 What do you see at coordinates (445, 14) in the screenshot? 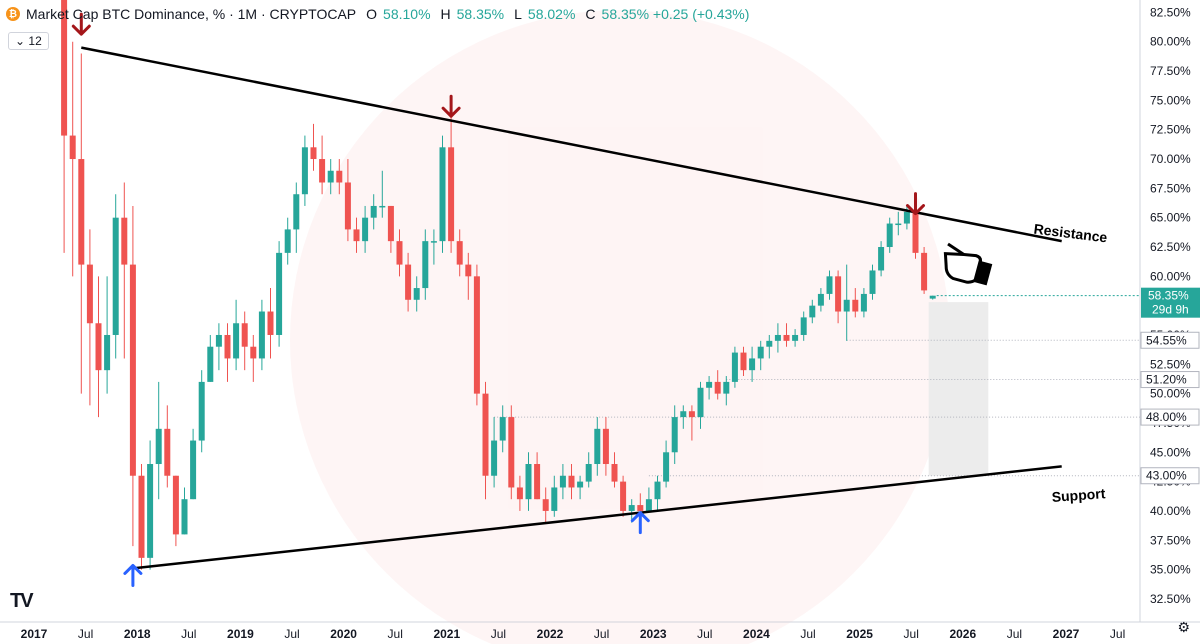
I see `high-label: H` at bounding box center [445, 14].